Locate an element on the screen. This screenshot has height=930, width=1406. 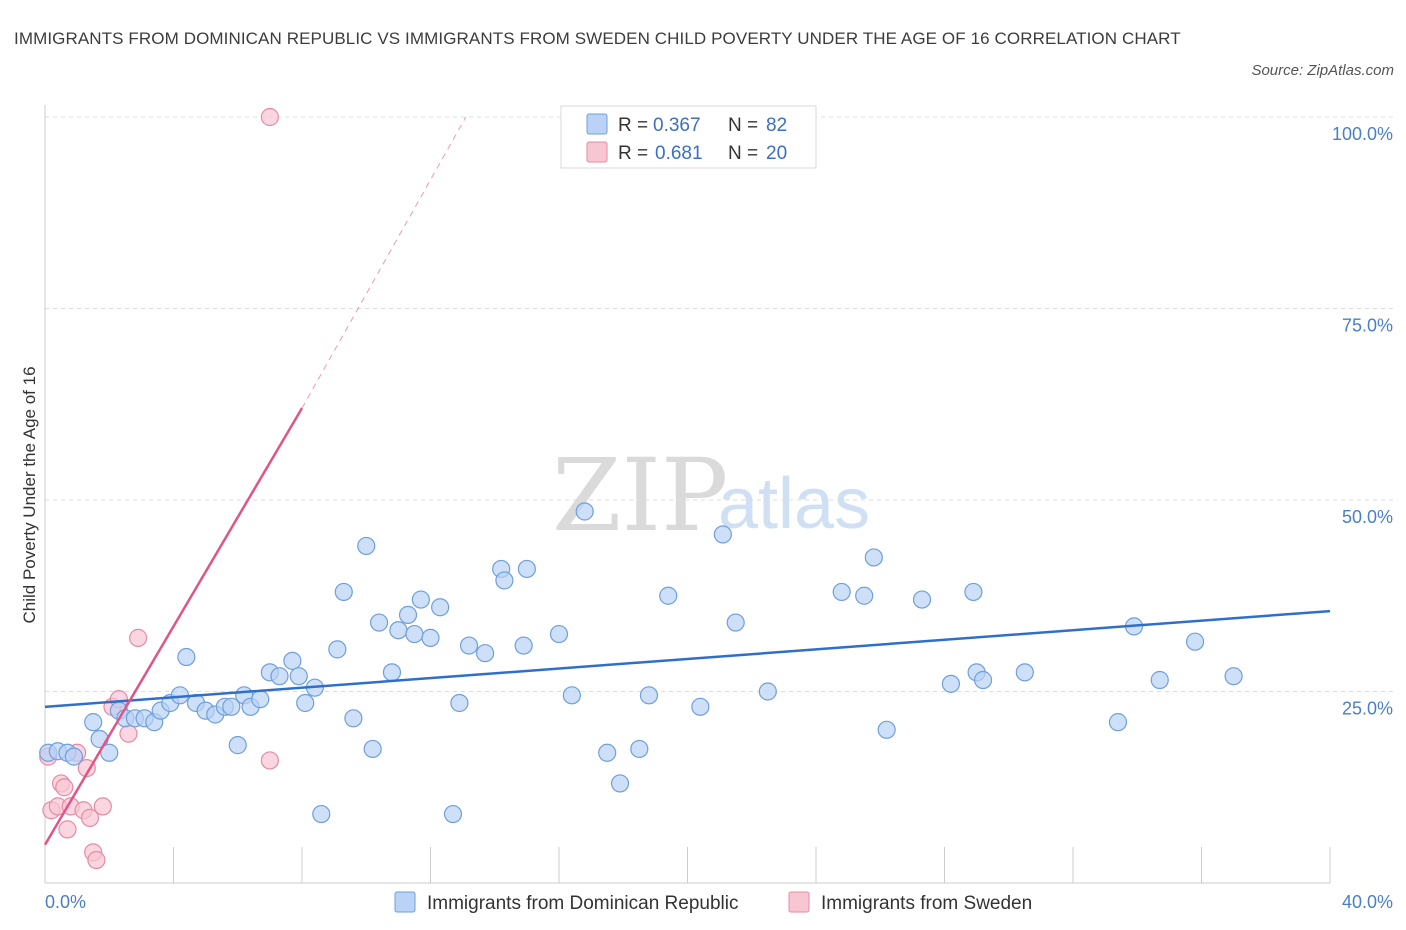
stats-r-label-1: R = is located at coordinates (633, 125).